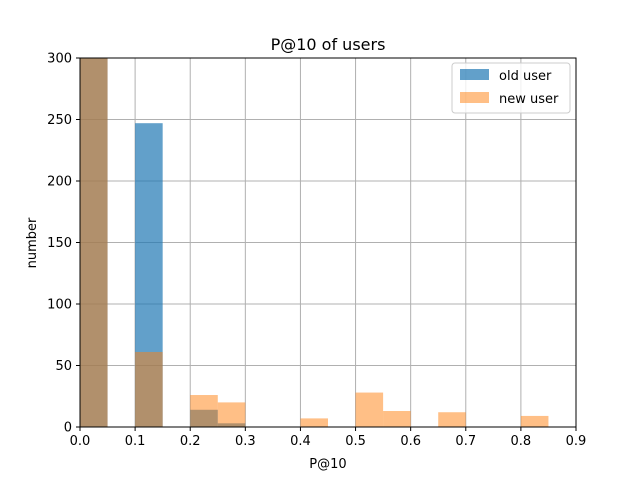 The image size is (640, 480). I want to click on y-tick-label: 100, so click(59, 305).